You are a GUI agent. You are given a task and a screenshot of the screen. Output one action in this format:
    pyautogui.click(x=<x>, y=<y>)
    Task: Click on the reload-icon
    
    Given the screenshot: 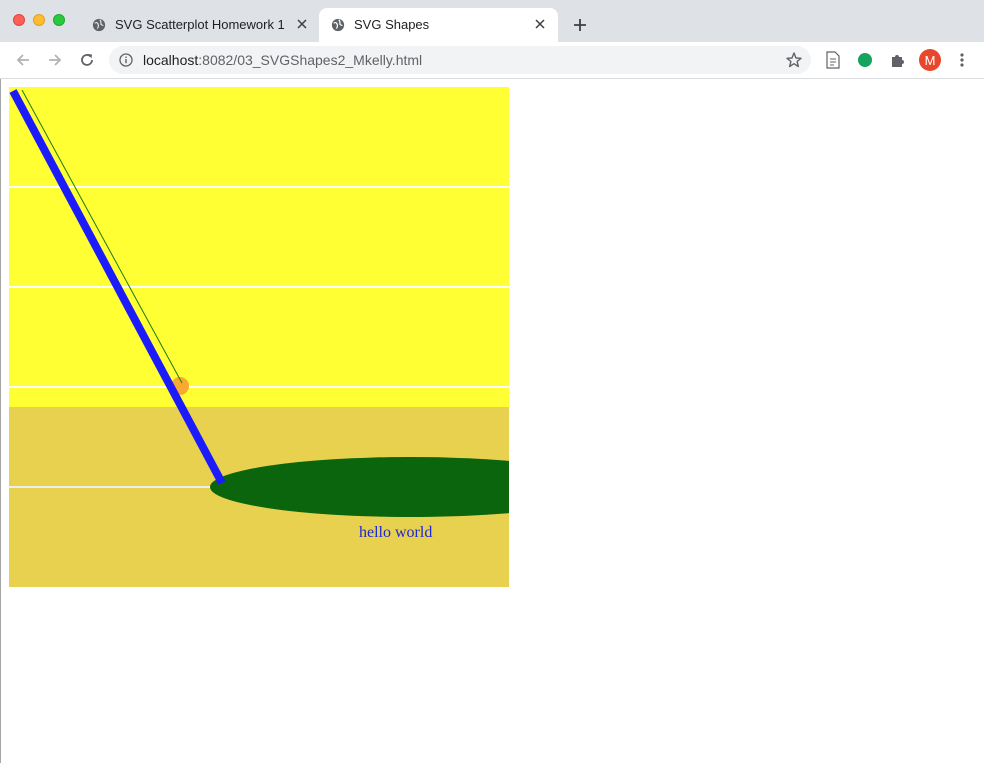 What is the action you would take?
    pyautogui.click(x=87, y=60)
    